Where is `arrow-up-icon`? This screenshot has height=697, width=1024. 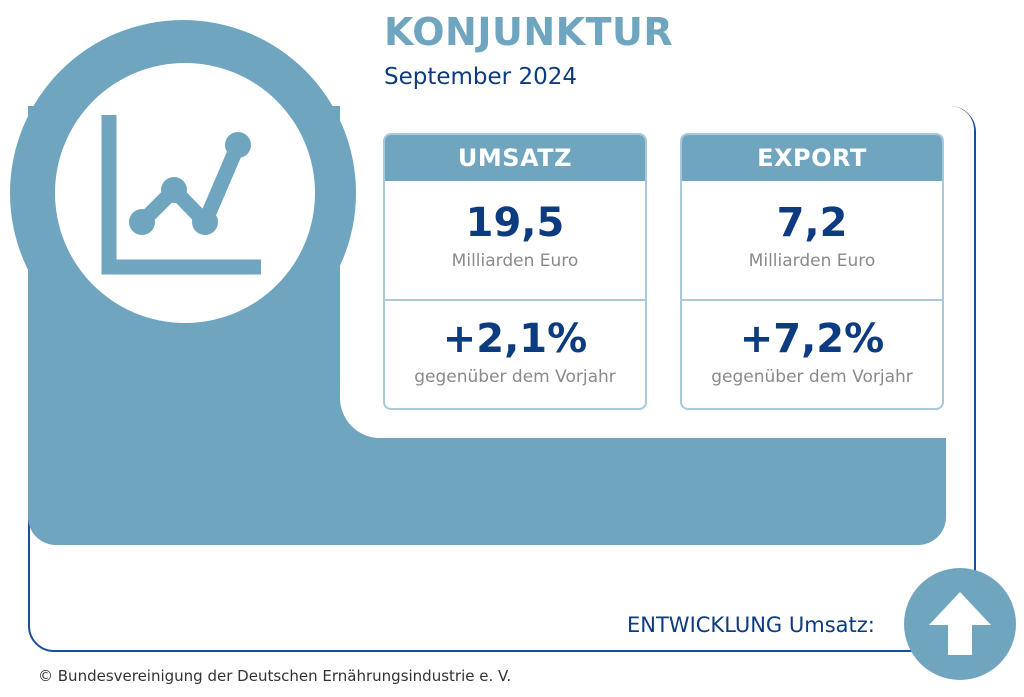
arrow-up-icon is located at coordinates (960, 623).